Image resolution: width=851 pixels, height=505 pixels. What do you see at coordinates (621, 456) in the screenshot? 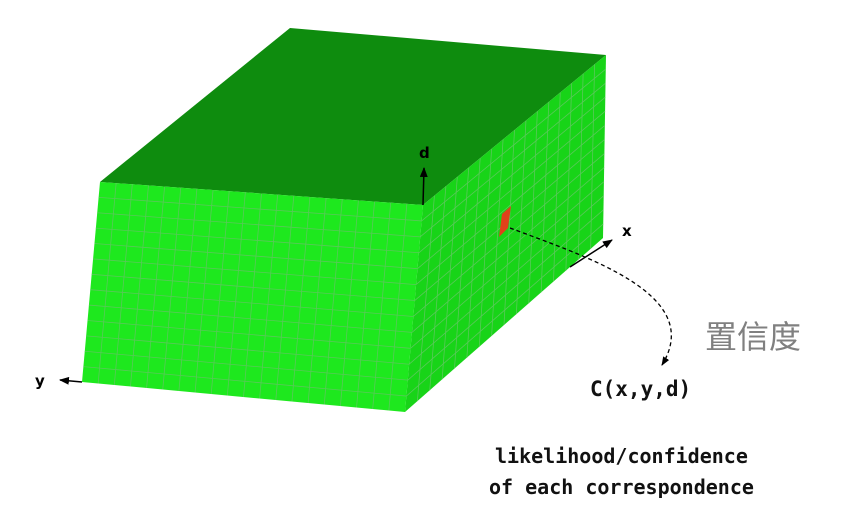
I see `caption-line-1: likelihood/confidence` at bounding box center [621, 456].